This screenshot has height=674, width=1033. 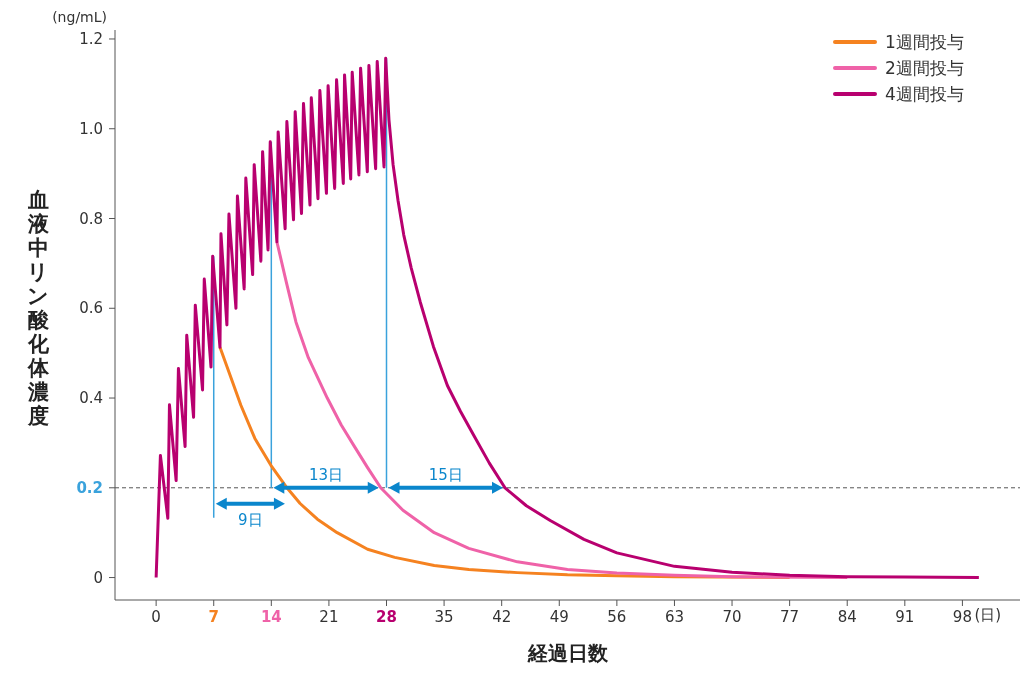 What do you see at coordinates (790, 617) in the screenshot?
I see `x-tick-label: 77` at bounding box center [790, 617].